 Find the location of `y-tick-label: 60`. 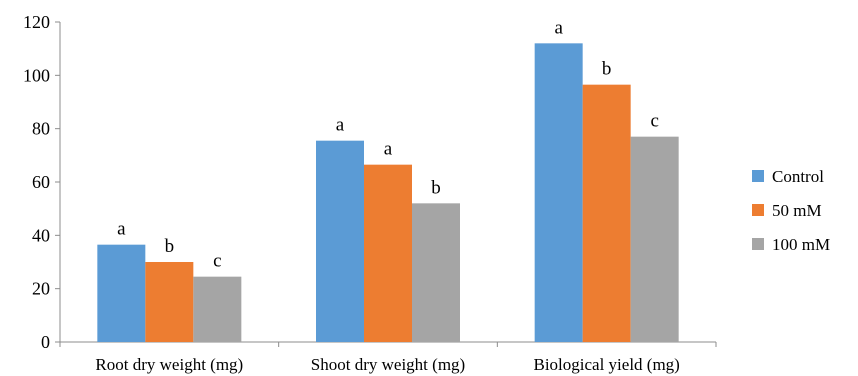

y-tick-label: 60 is located at coordinates (41, 182).